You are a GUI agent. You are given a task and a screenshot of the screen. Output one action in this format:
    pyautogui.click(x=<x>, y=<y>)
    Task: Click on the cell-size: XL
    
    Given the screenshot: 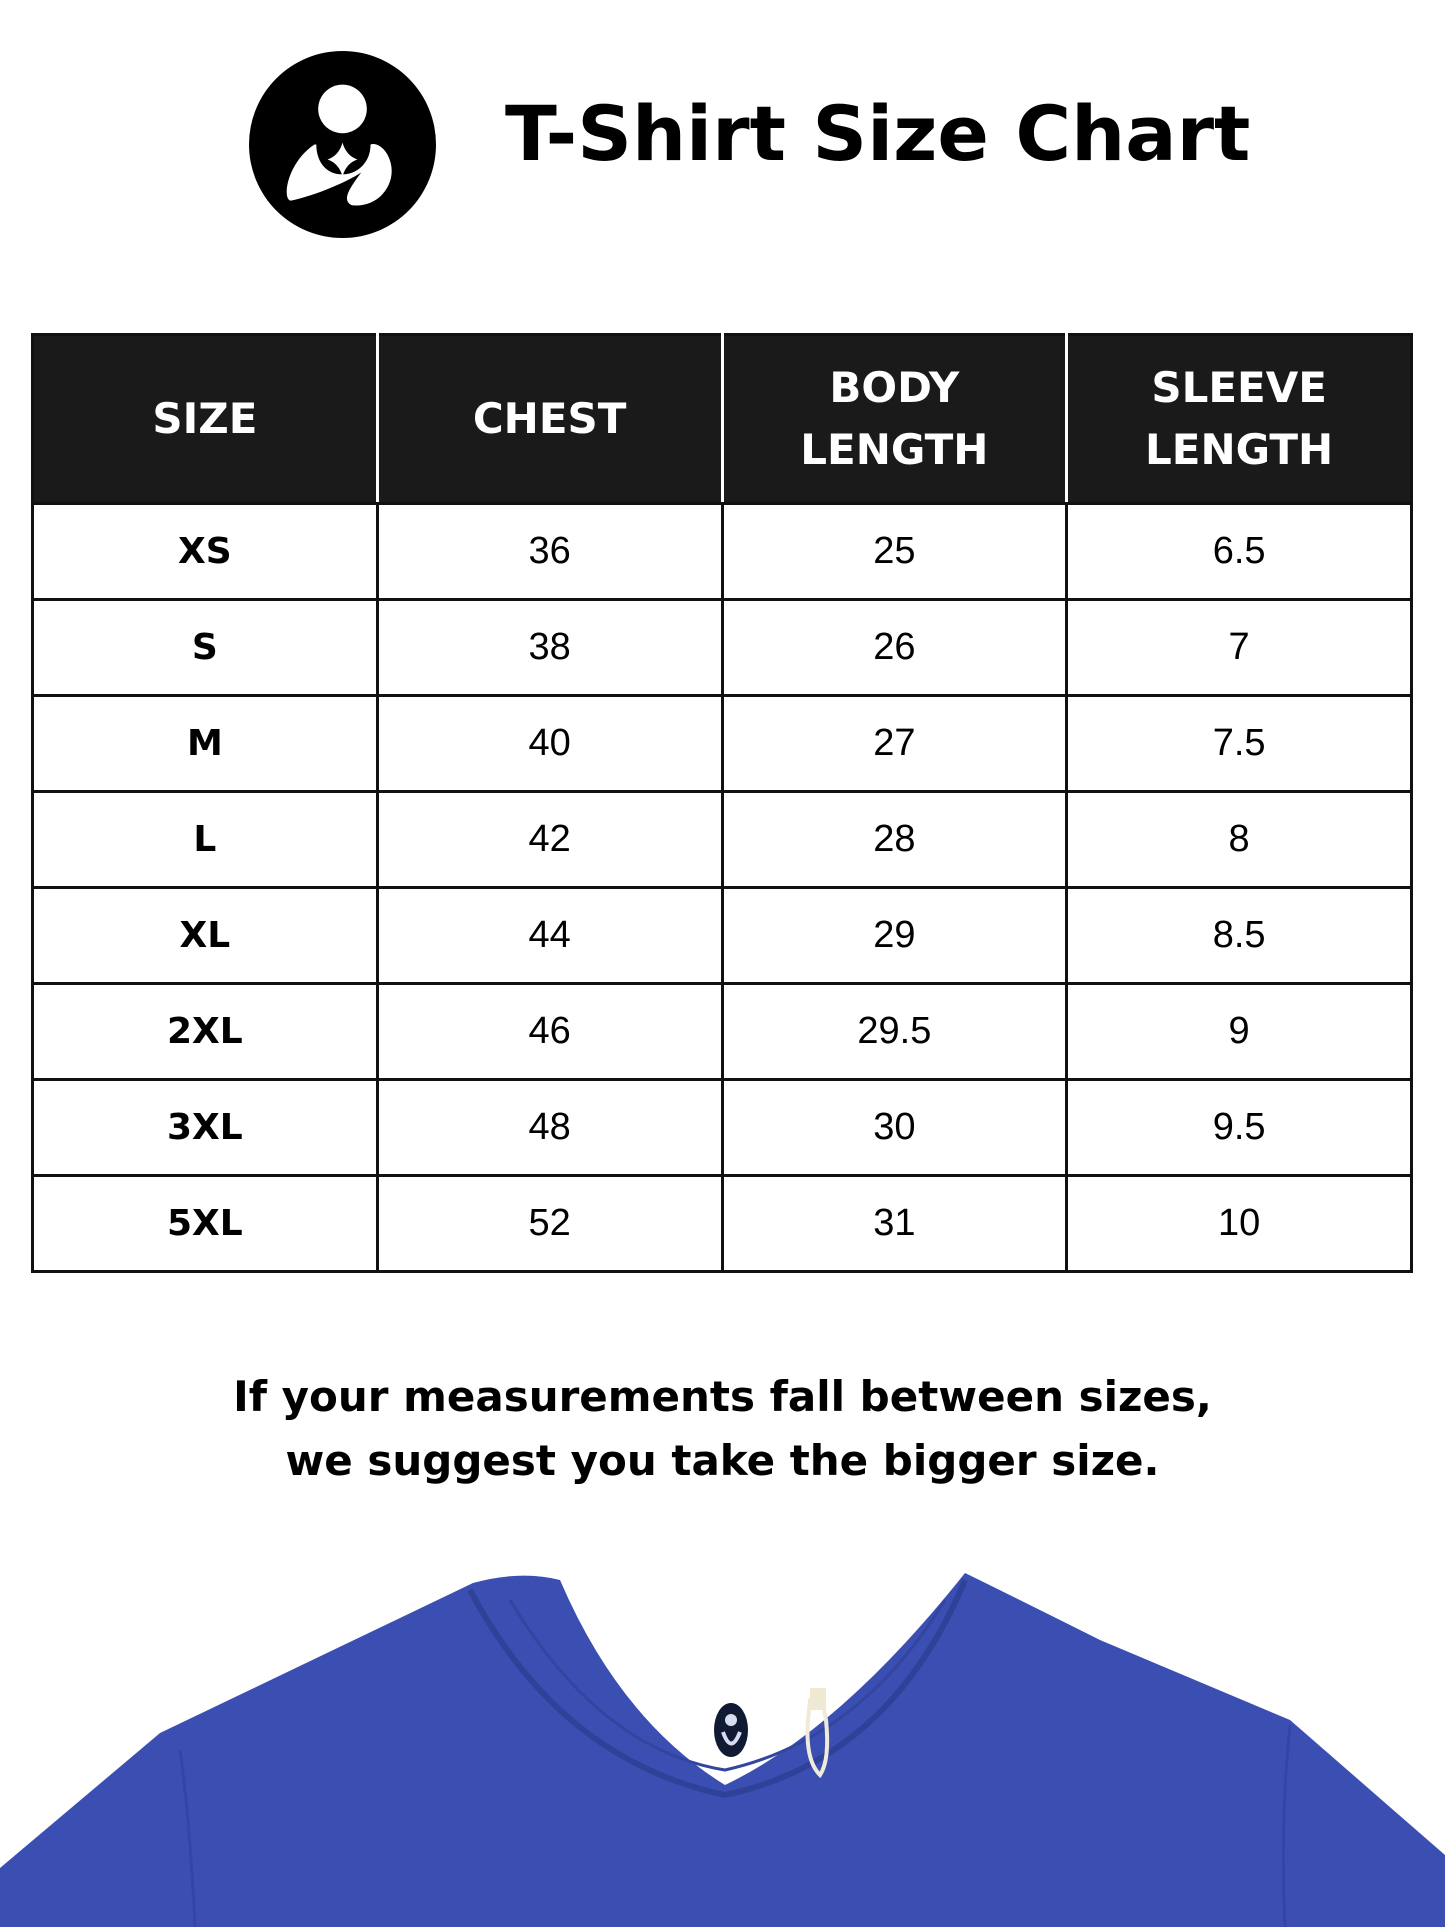 What is the action you would take?
    pyautogui.click(x=205, y=935)
    